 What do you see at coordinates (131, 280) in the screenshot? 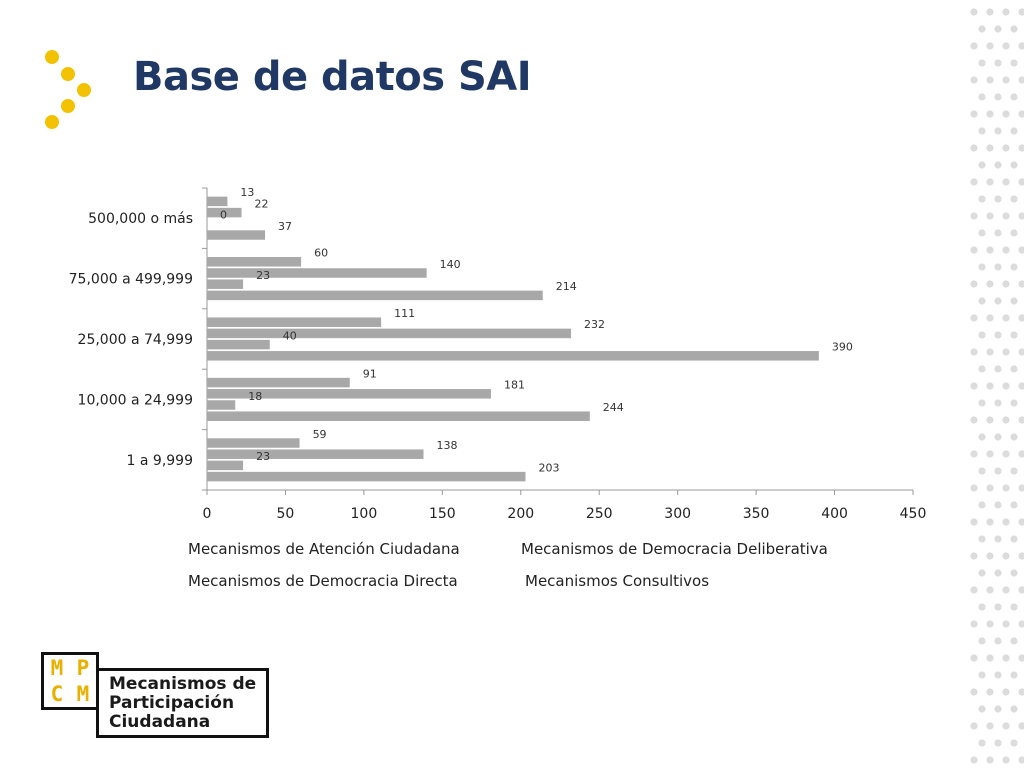
I see `y-category-label: 75,000 a 499,999` at bounding box center [131, 280].